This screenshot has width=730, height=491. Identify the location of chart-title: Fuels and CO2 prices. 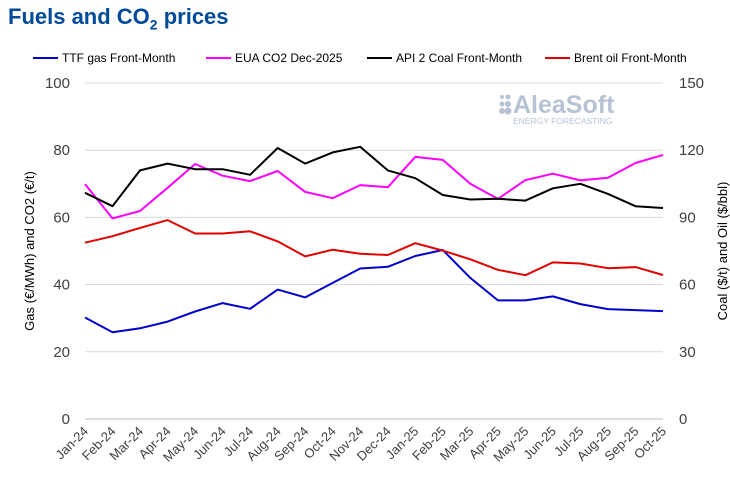
(118, 18).